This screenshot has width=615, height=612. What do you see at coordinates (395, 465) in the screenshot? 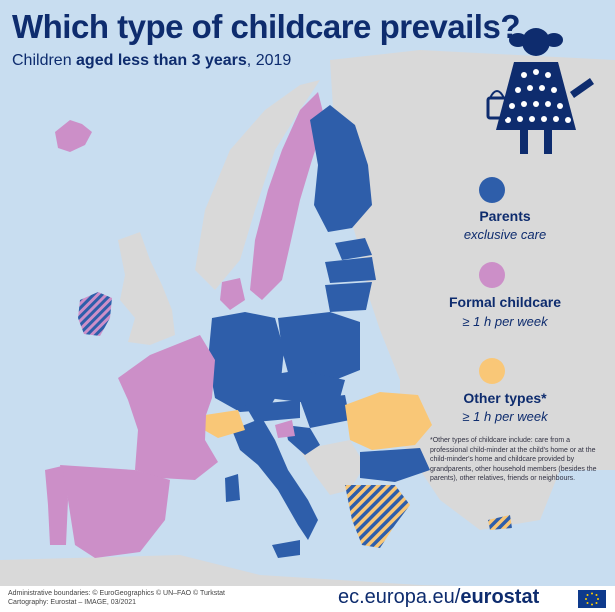
I see `bulgaria` at bounding box center [395, 465].